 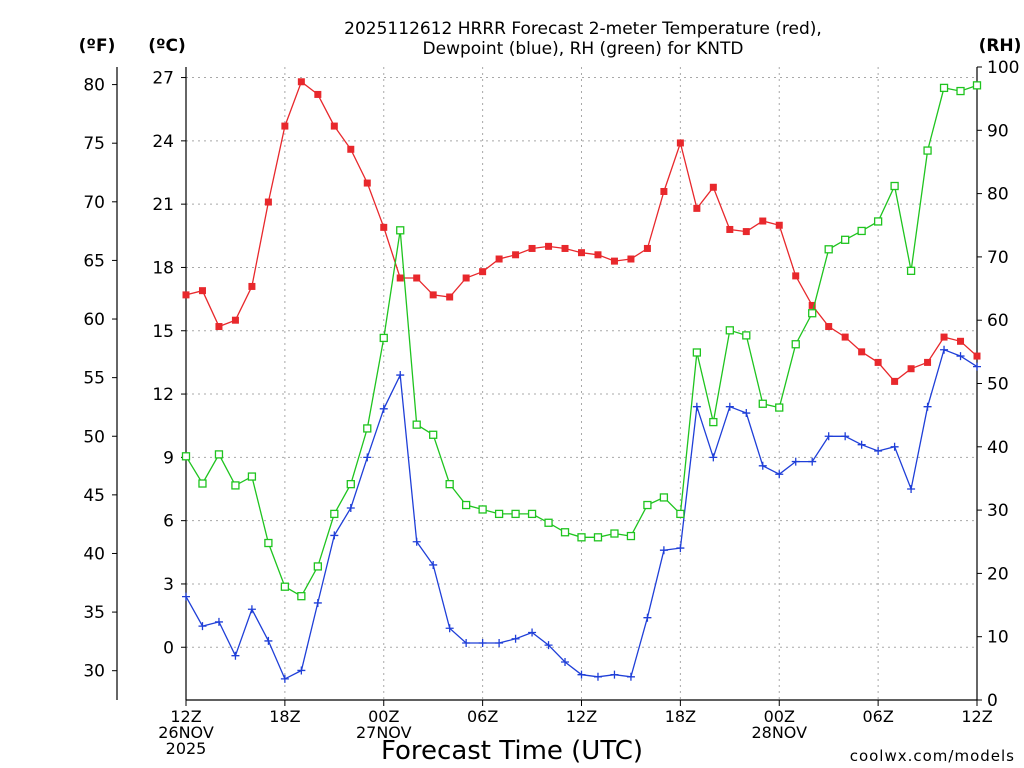 I want to click on x-tick-label: 28NOV, so click(x=779, y=732).